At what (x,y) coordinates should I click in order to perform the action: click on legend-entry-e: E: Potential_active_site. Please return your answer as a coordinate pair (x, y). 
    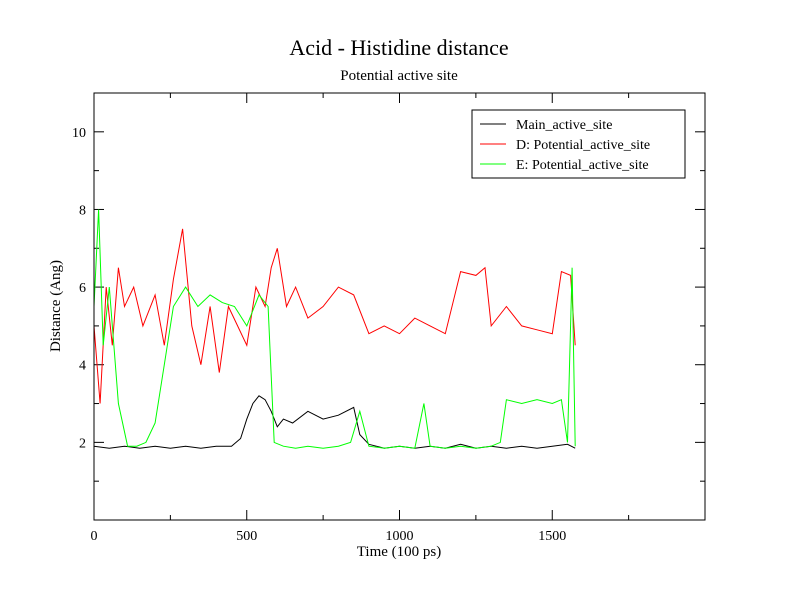
    Looking at the image, I should click on (564, 165).